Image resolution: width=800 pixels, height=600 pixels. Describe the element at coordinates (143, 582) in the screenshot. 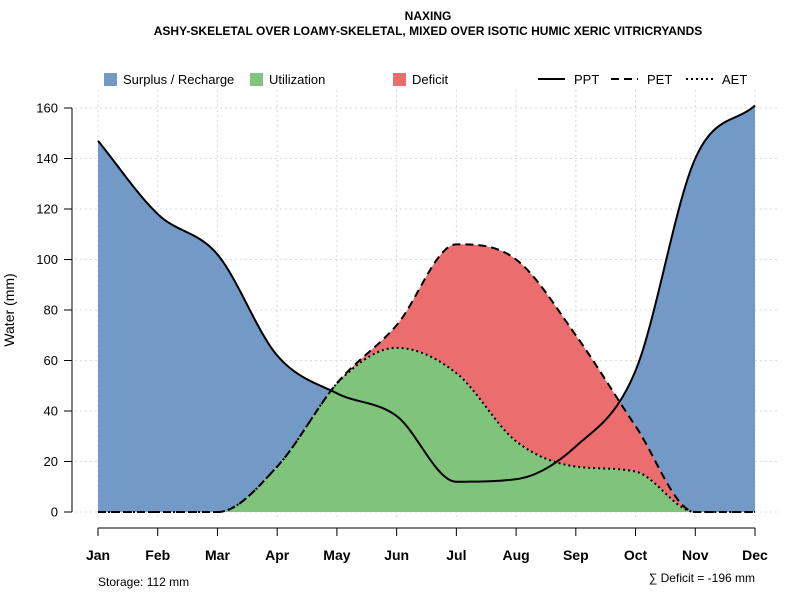

I see `storage-label: Storage: 112 mm` at that location.